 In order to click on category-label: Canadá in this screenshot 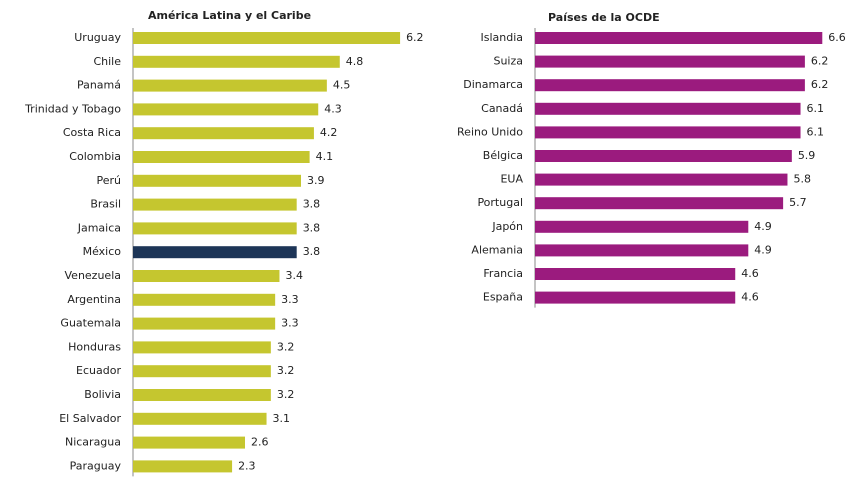, I will do `click(502, 108)`.